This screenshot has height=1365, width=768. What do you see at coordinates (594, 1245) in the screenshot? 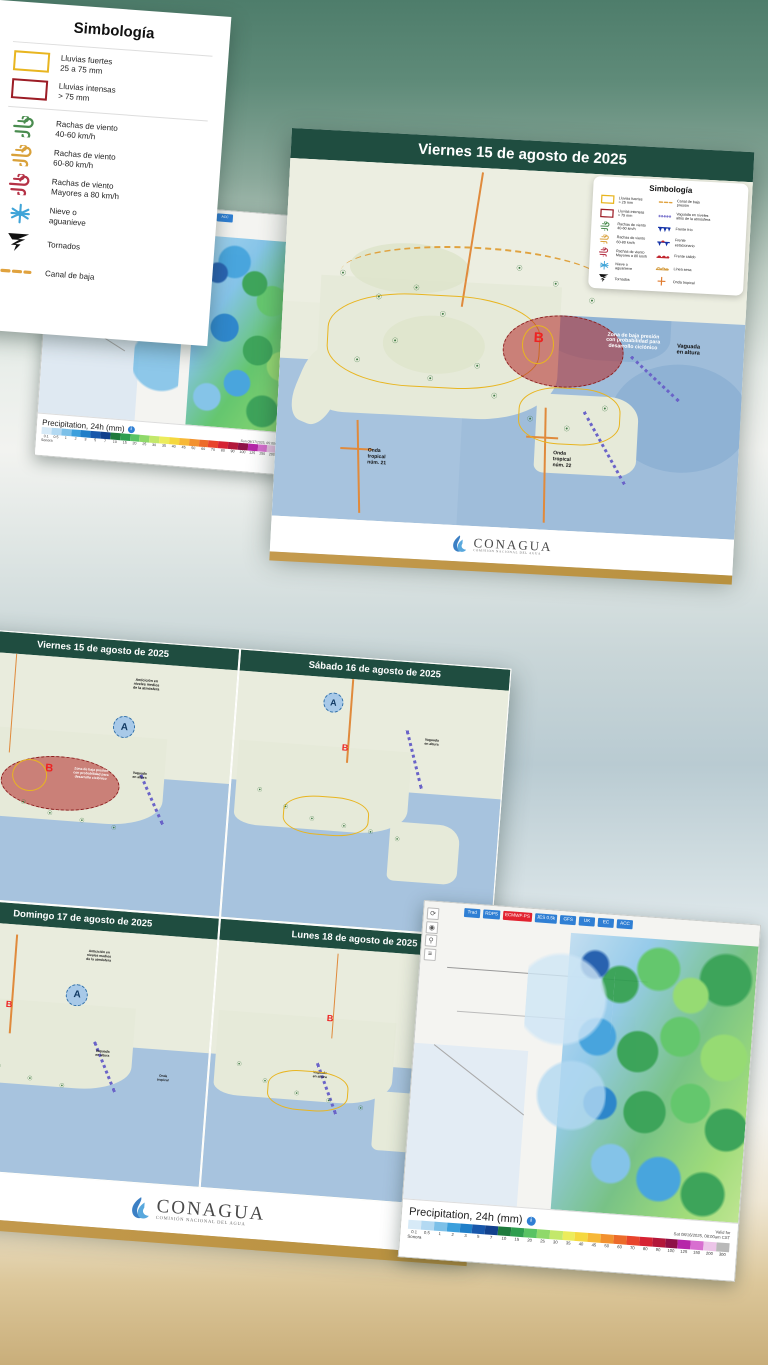
I see `scale-tick-label: 45` at bounding box center [594, 1245].